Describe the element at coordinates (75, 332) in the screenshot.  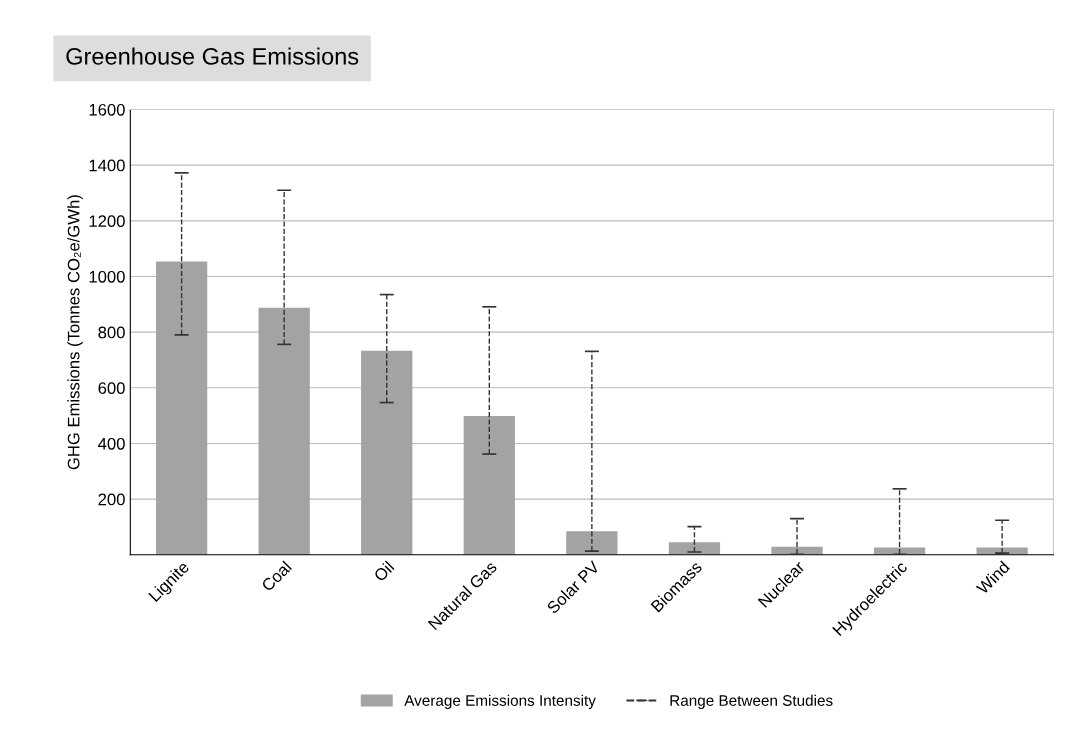
I see `y-axis-title: GHG Emissions (Tonnes CO₂e/GWh)` at that location.